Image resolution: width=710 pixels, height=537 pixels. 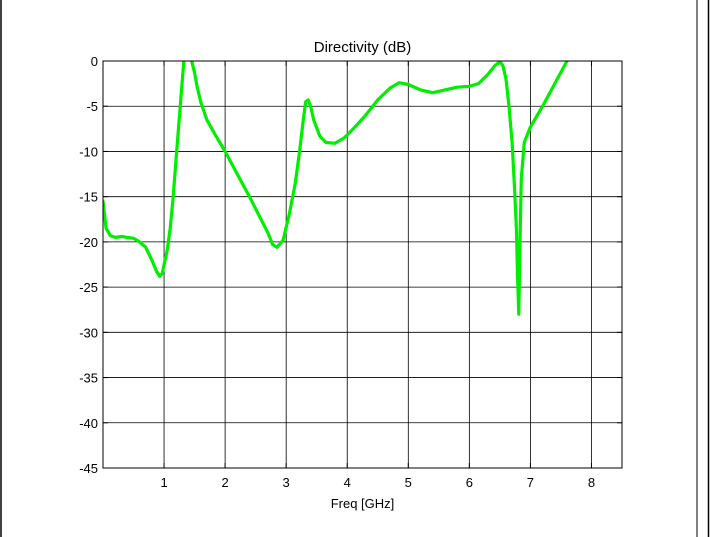 What do you see at coordinates (88, 468) in the screenshot?
I see `y-tick-label: -45` at bounding box center [88, 468].